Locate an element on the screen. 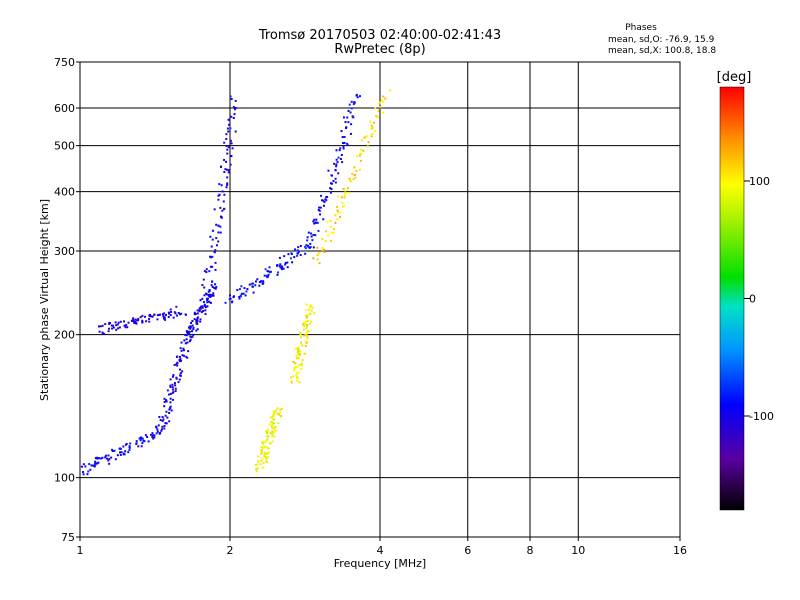  x-tick-label: 10 is located at coordinates (578, 550).